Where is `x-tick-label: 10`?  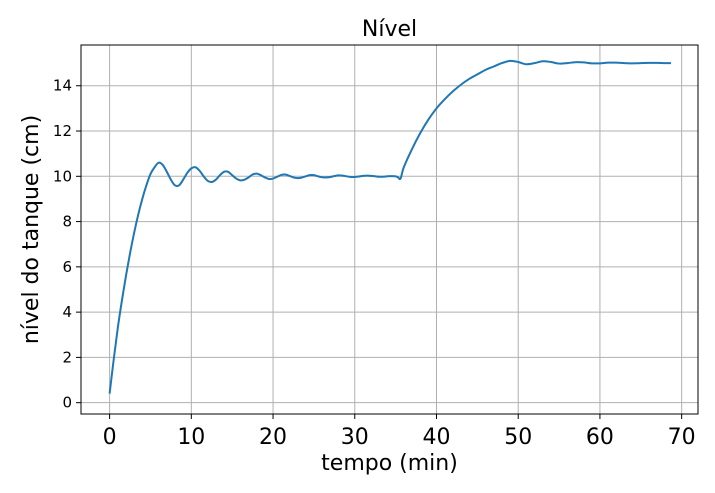 x-tick-label: 10 is located at coordinates (191, 437).